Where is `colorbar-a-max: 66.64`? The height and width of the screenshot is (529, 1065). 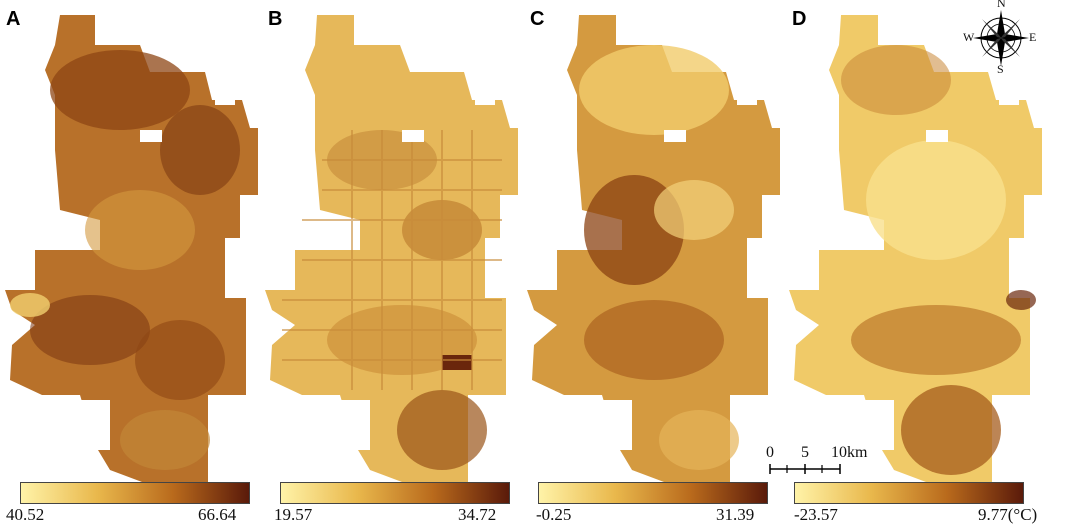
colorbar-a-max: 66.64 is located at coordinates (217, 514).